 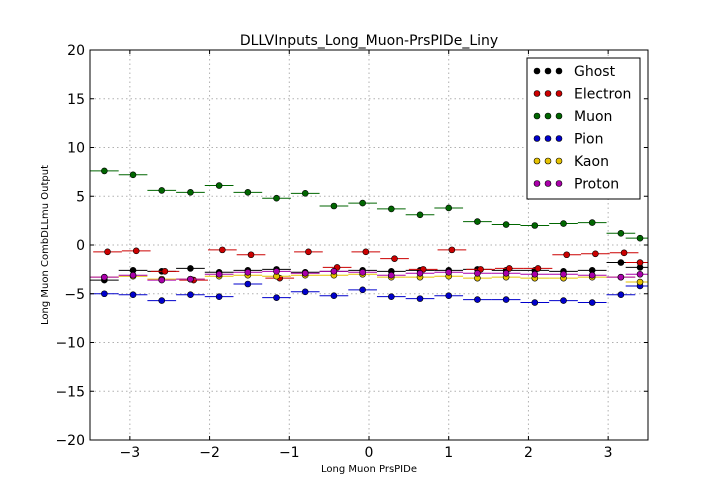 What do you see at coordinates (76, 149) in the screenshot?
I see `y-tick-label: 10` at bounding box center [76, 149].